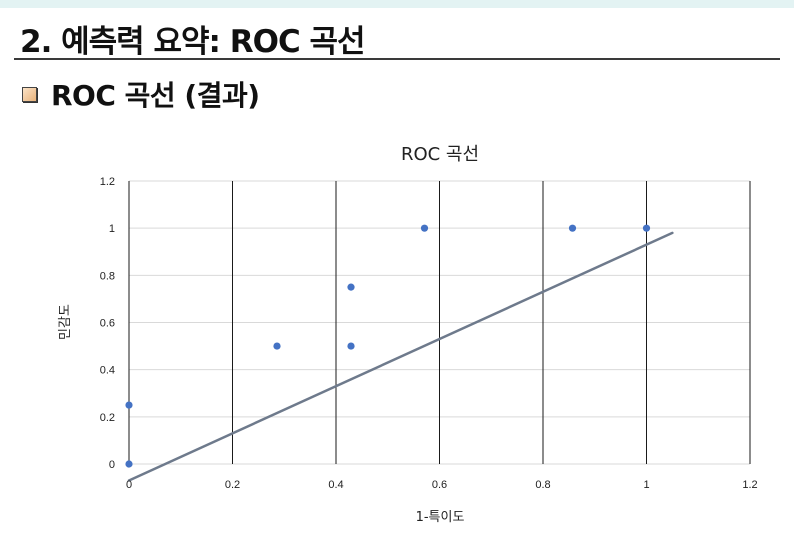 This screenshot has height=548, width=794. What do you see at coordinates (335, 485) in the screenshot?
I see `x-tick-label: 0.4` at bounding box center [335, 485].